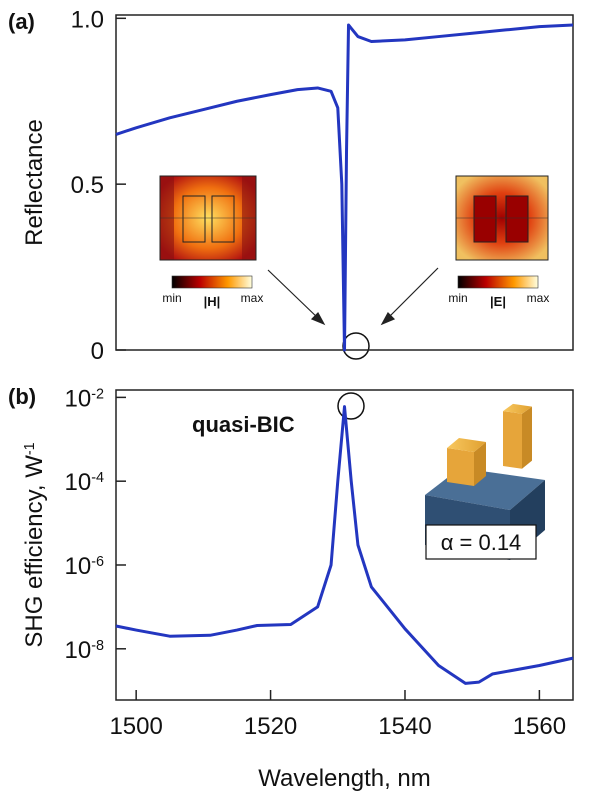 This screenshot has width=594, height=807. I want to click on inset-e-field, so click(502, 232).